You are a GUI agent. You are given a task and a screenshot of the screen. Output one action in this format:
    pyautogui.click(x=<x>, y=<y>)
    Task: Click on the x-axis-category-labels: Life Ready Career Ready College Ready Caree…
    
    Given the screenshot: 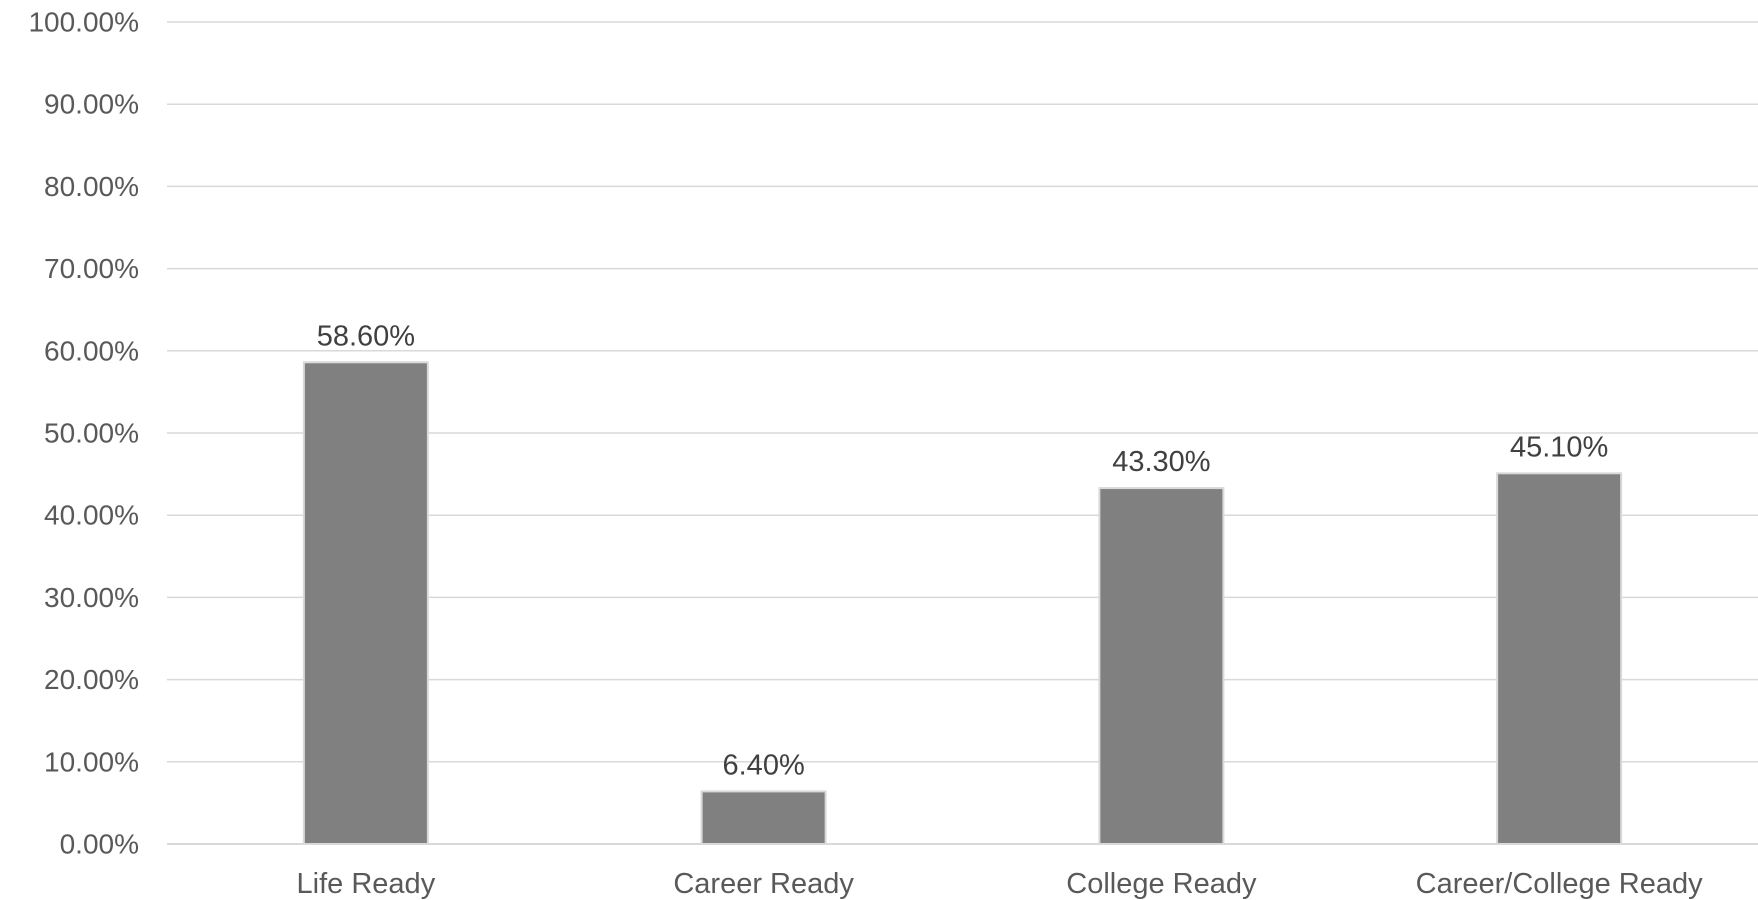 What is the action you would take?
    pyautogui.click(x=1000, y=884)
    